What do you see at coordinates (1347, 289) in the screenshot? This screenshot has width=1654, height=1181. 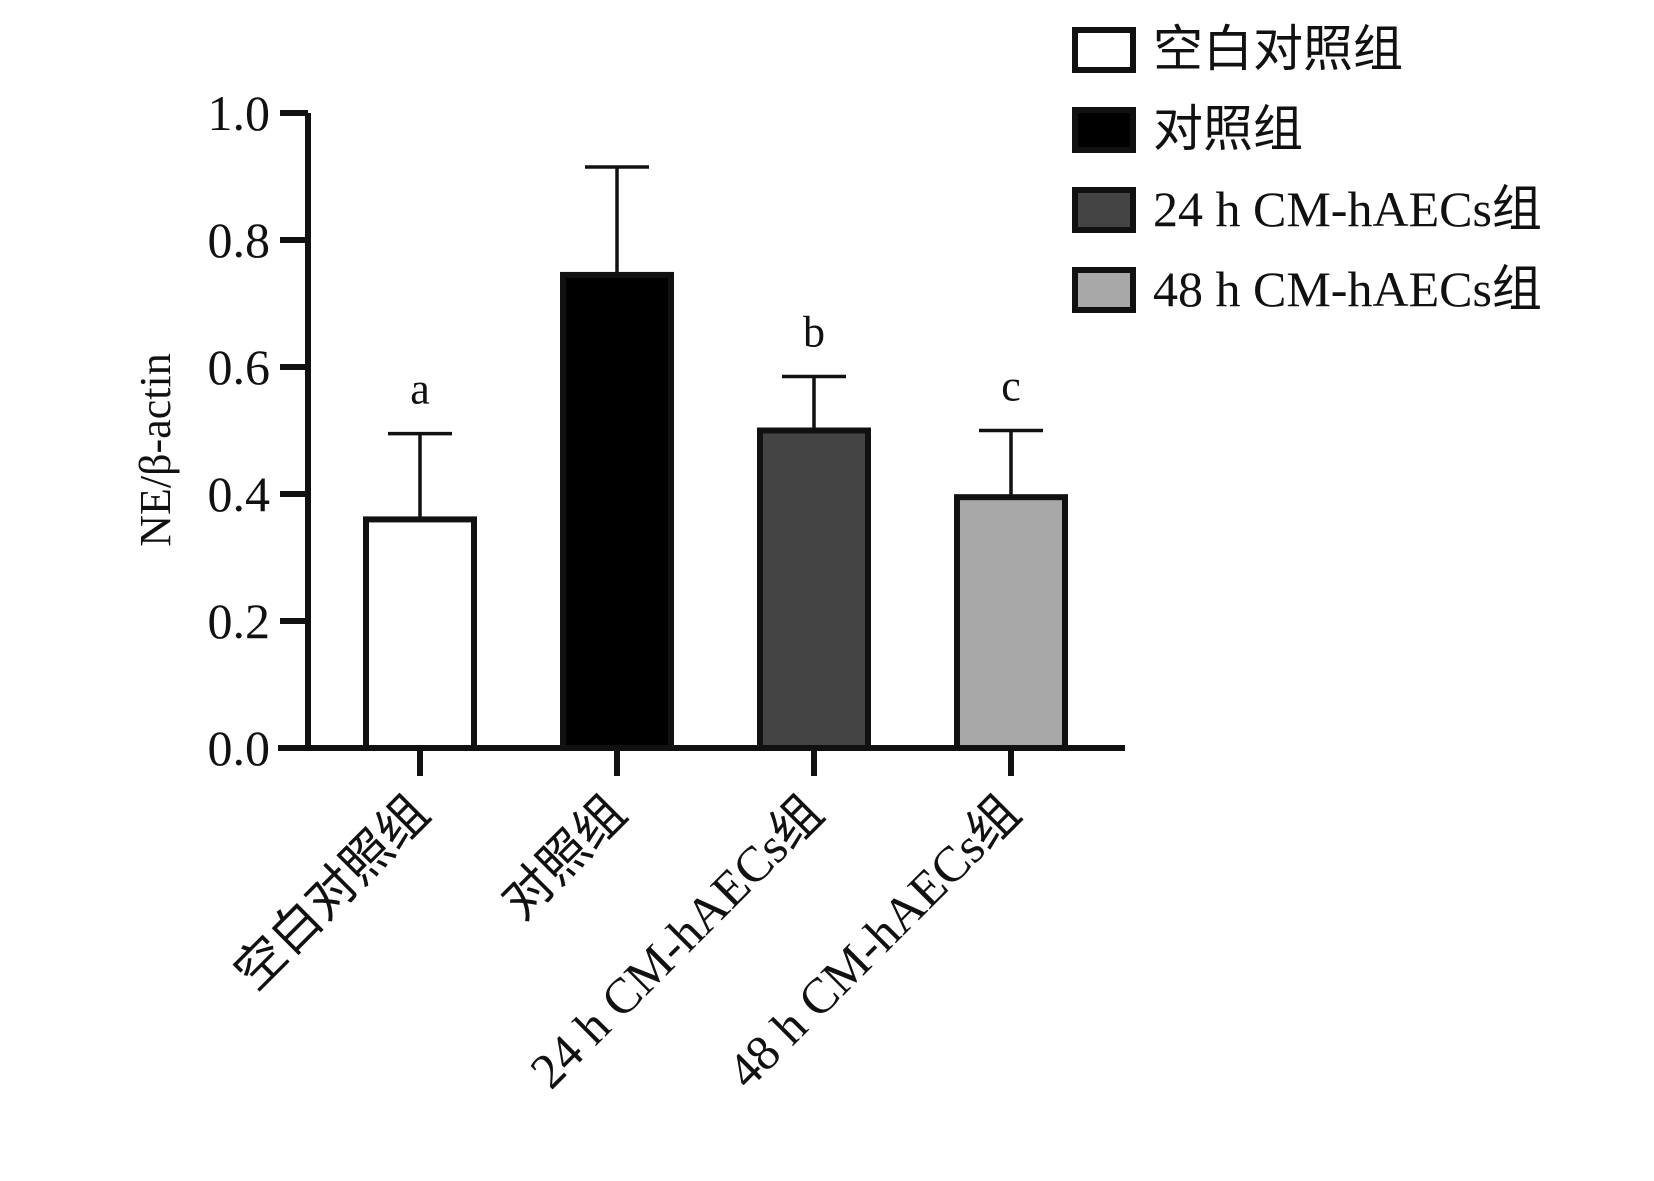 I see `legend-label: 48 h CM-hAECs组` at bounding box center [1347, 289].